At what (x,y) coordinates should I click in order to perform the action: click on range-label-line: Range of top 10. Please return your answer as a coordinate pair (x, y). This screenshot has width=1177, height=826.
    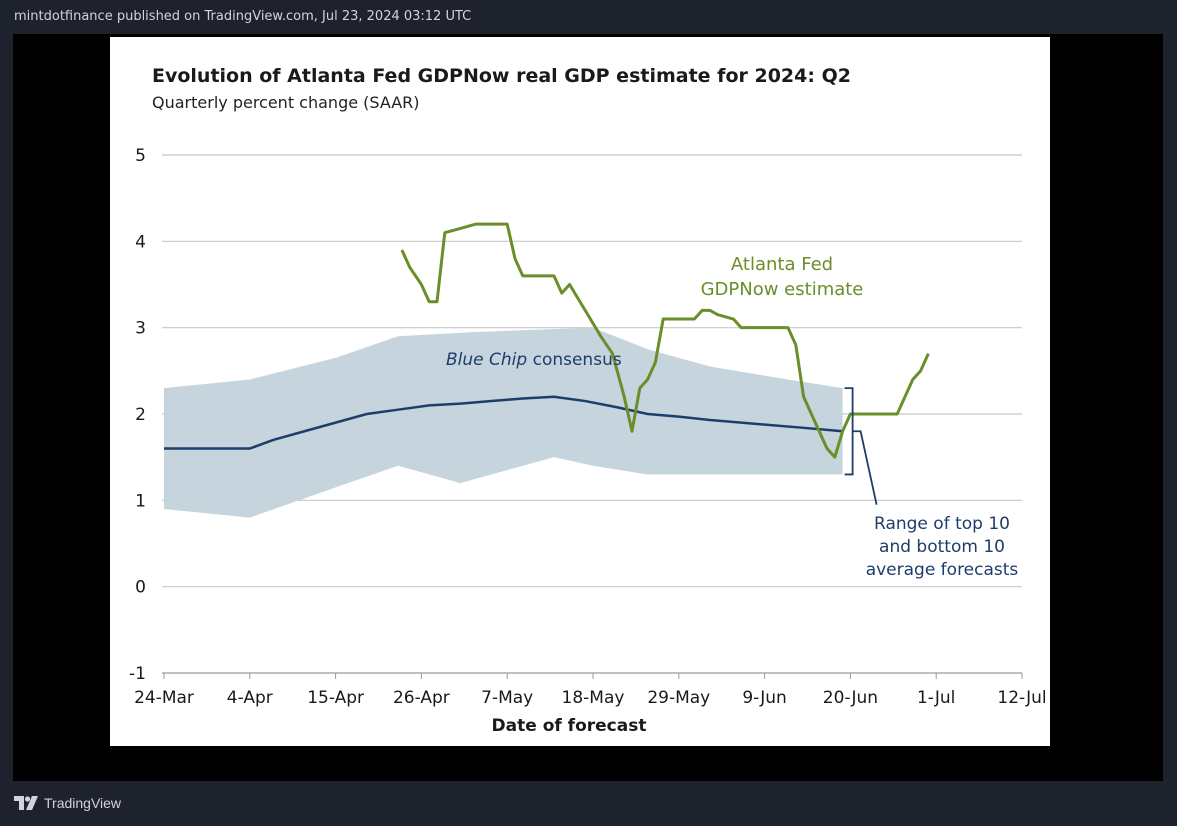
    Looking at the image, I should click on (942, 524).